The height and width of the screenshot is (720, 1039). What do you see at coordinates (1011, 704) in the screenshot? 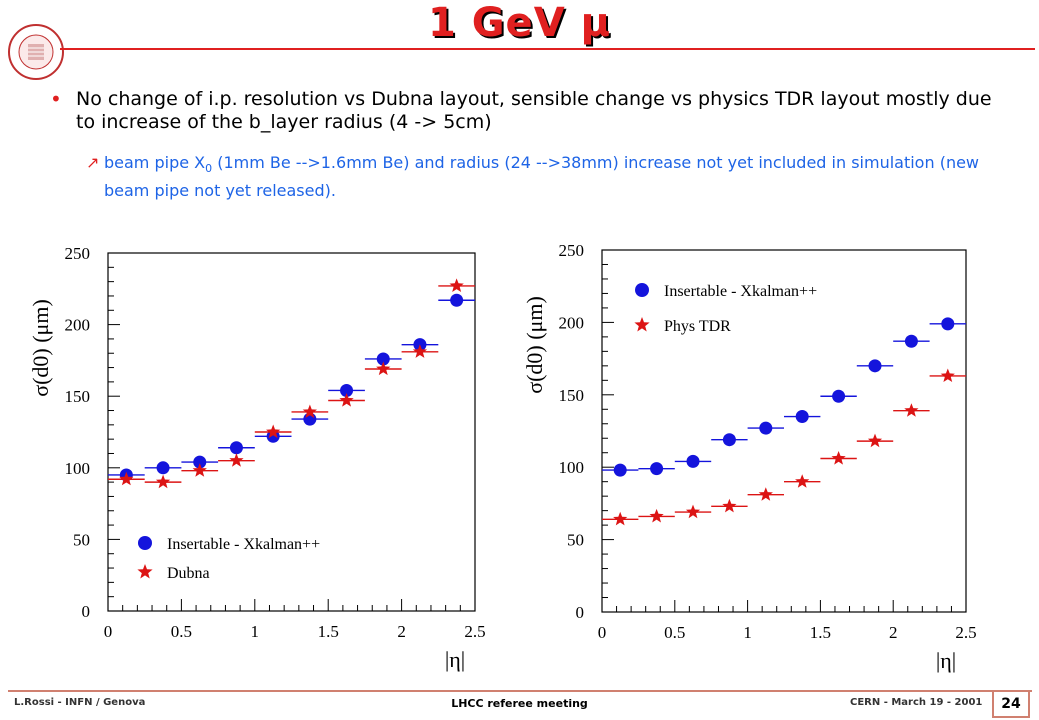
I see `page-number: 24` at bounding box center [1011, 704].